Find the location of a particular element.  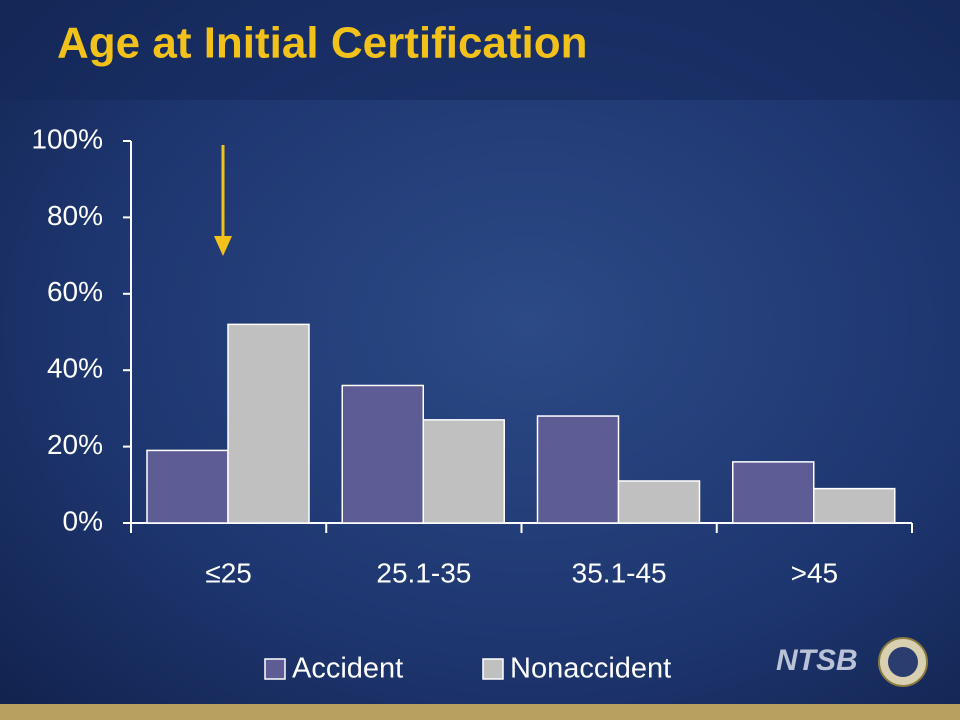

y-tick-label: 0% is located at coordinates (83, 520).